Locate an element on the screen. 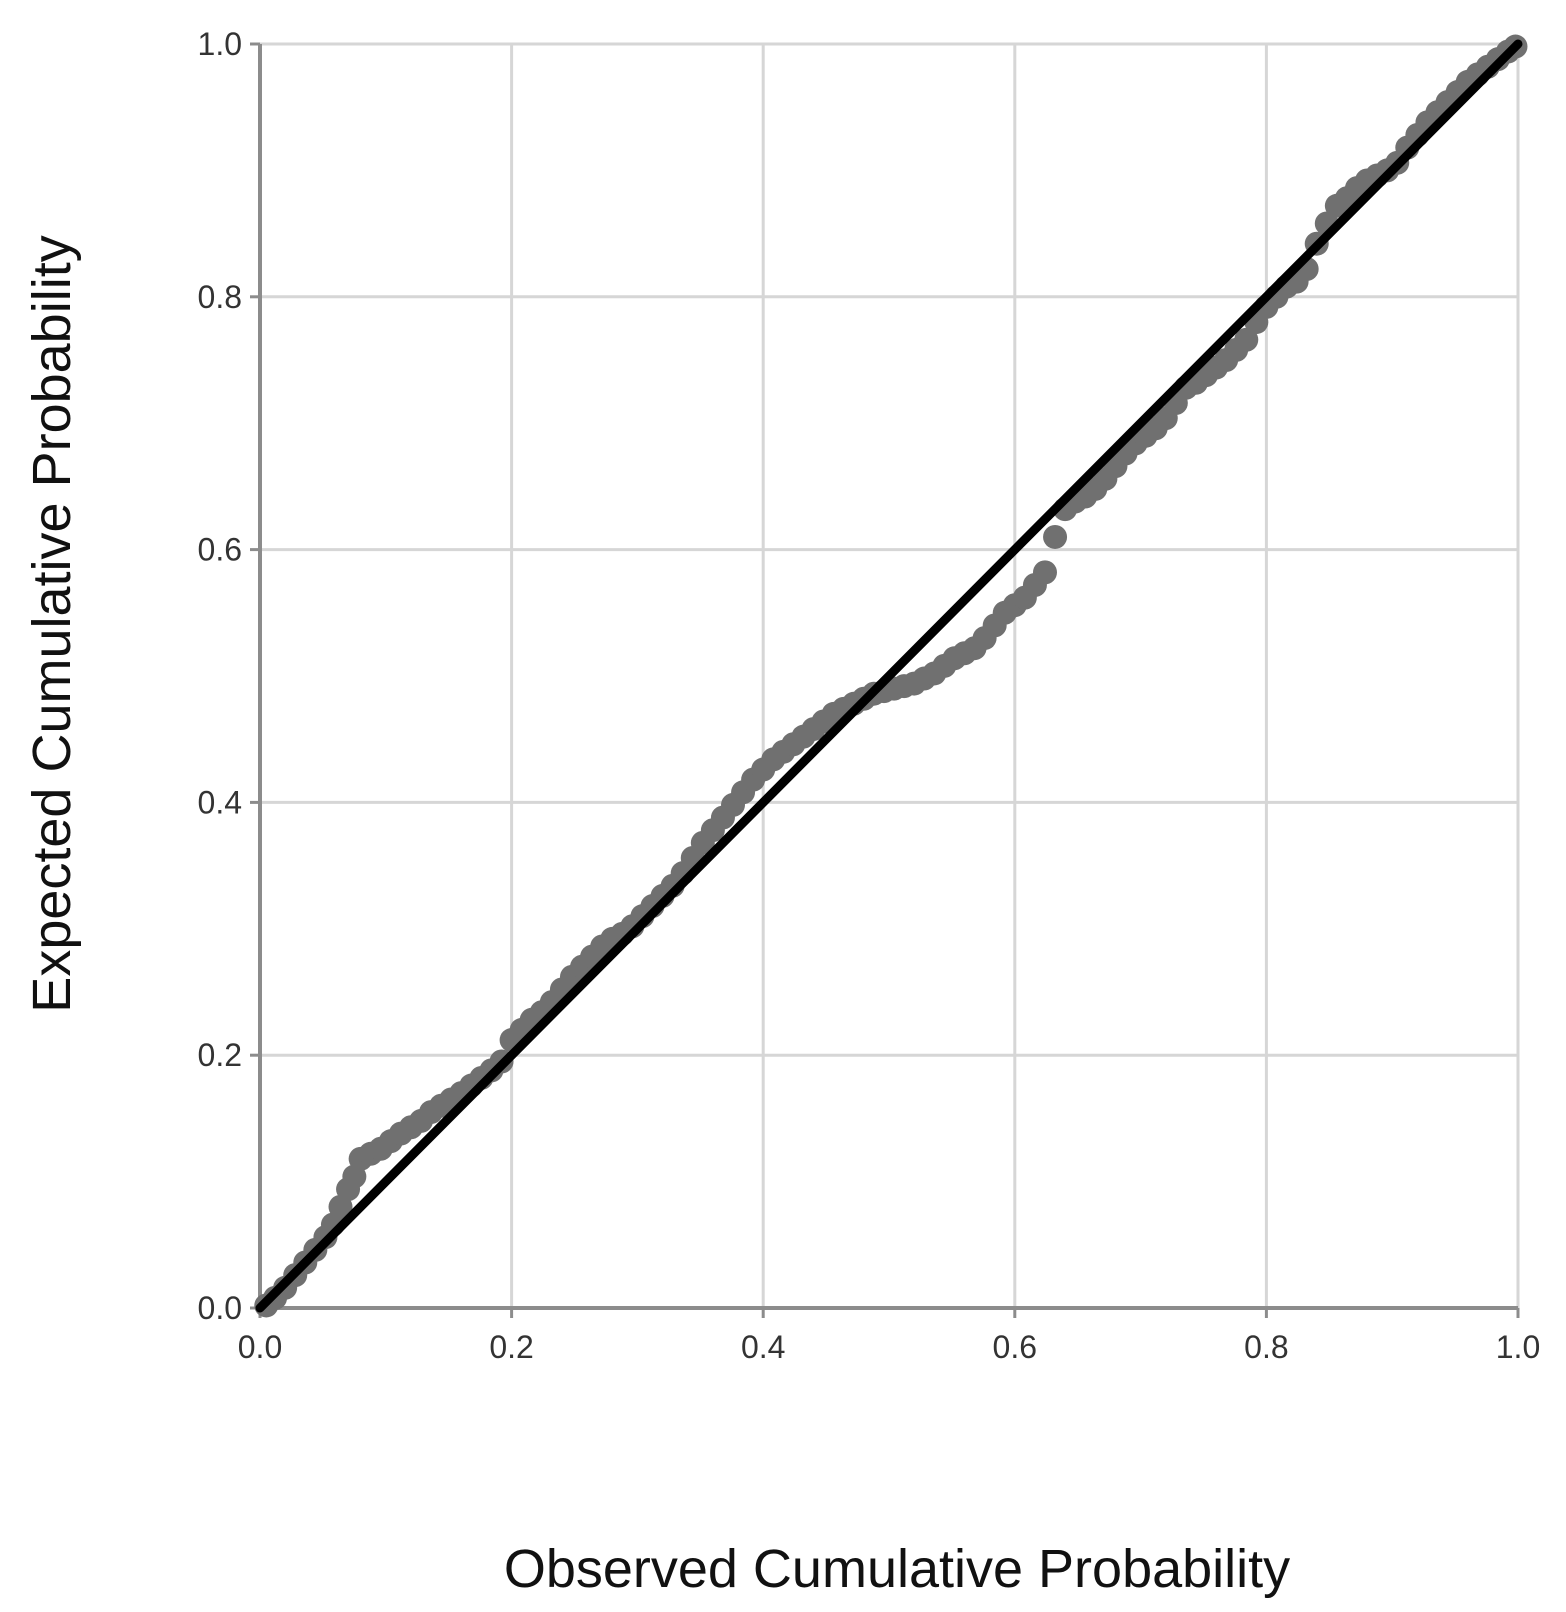 The image size is (1566, 1612). x-tick-label: 1.0 is located at coordinates (1518, 1347).